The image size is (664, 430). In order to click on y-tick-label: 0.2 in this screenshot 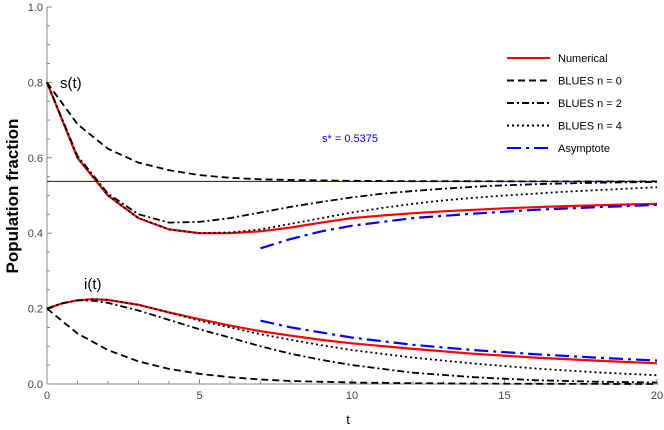, I will do `click(35, 310)`.